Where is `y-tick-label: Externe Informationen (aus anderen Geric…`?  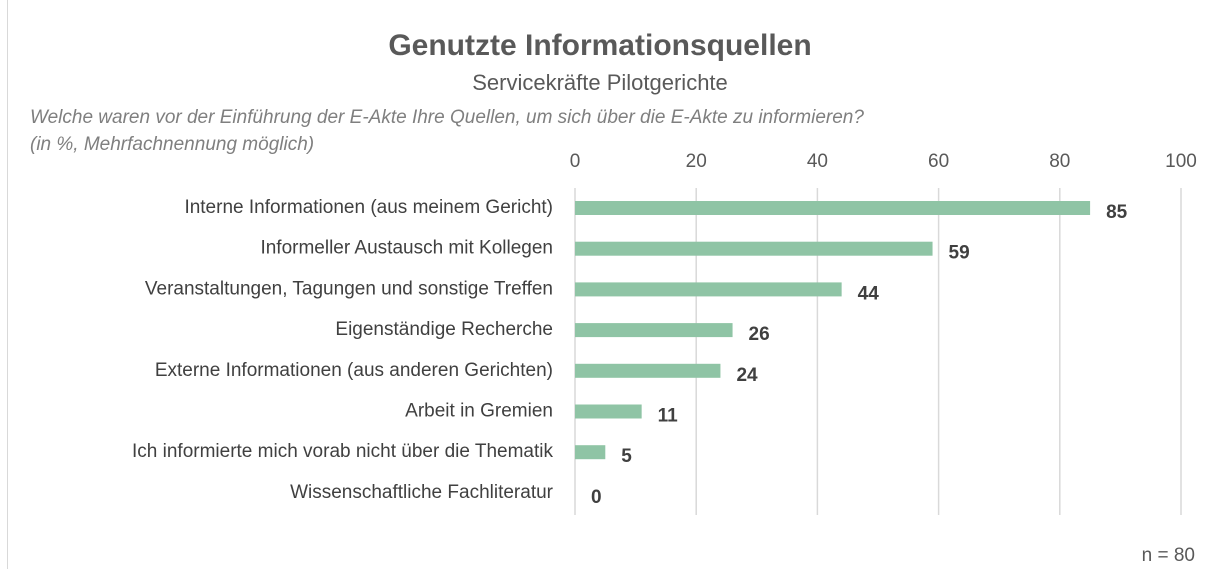
y-tick-label: Externe Informationen (aus anderen Geric… is located at coordinates (354, 370).